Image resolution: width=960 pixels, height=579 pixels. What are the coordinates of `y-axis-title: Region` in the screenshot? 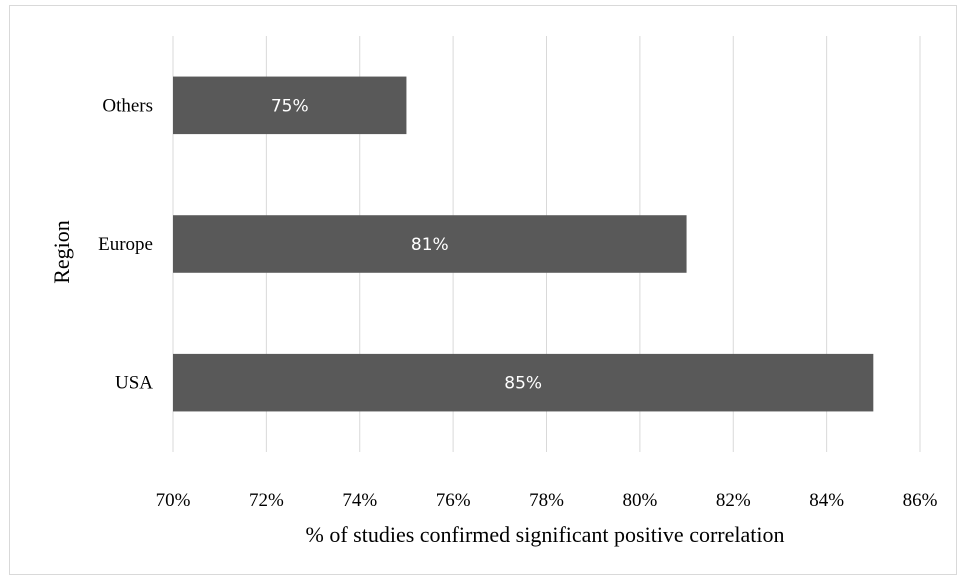 It's located at (61, 252).